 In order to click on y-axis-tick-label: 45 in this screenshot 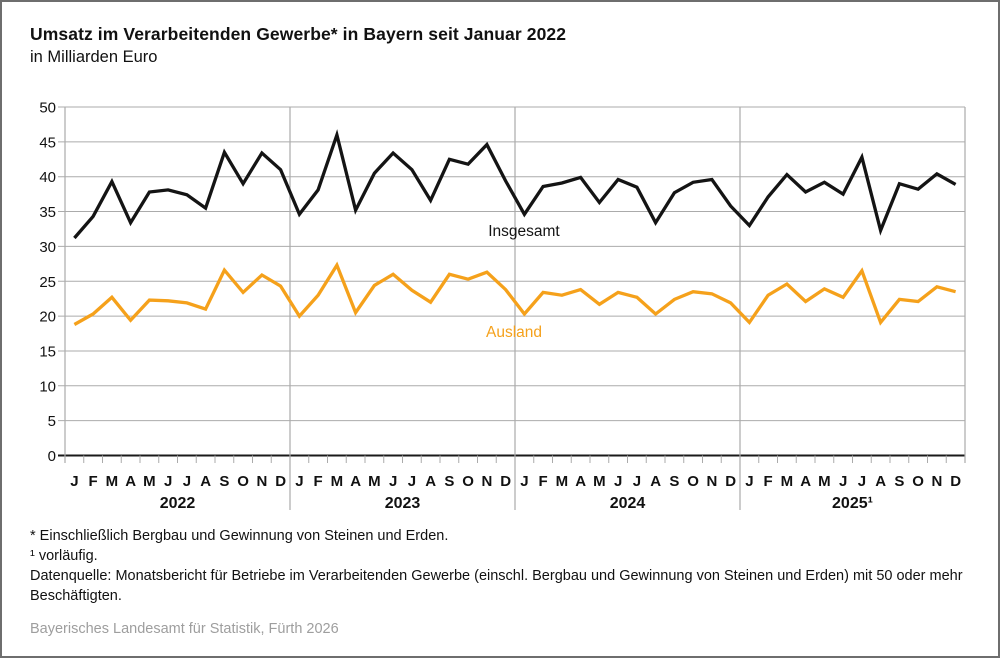, I will do `click(47, 142)`.